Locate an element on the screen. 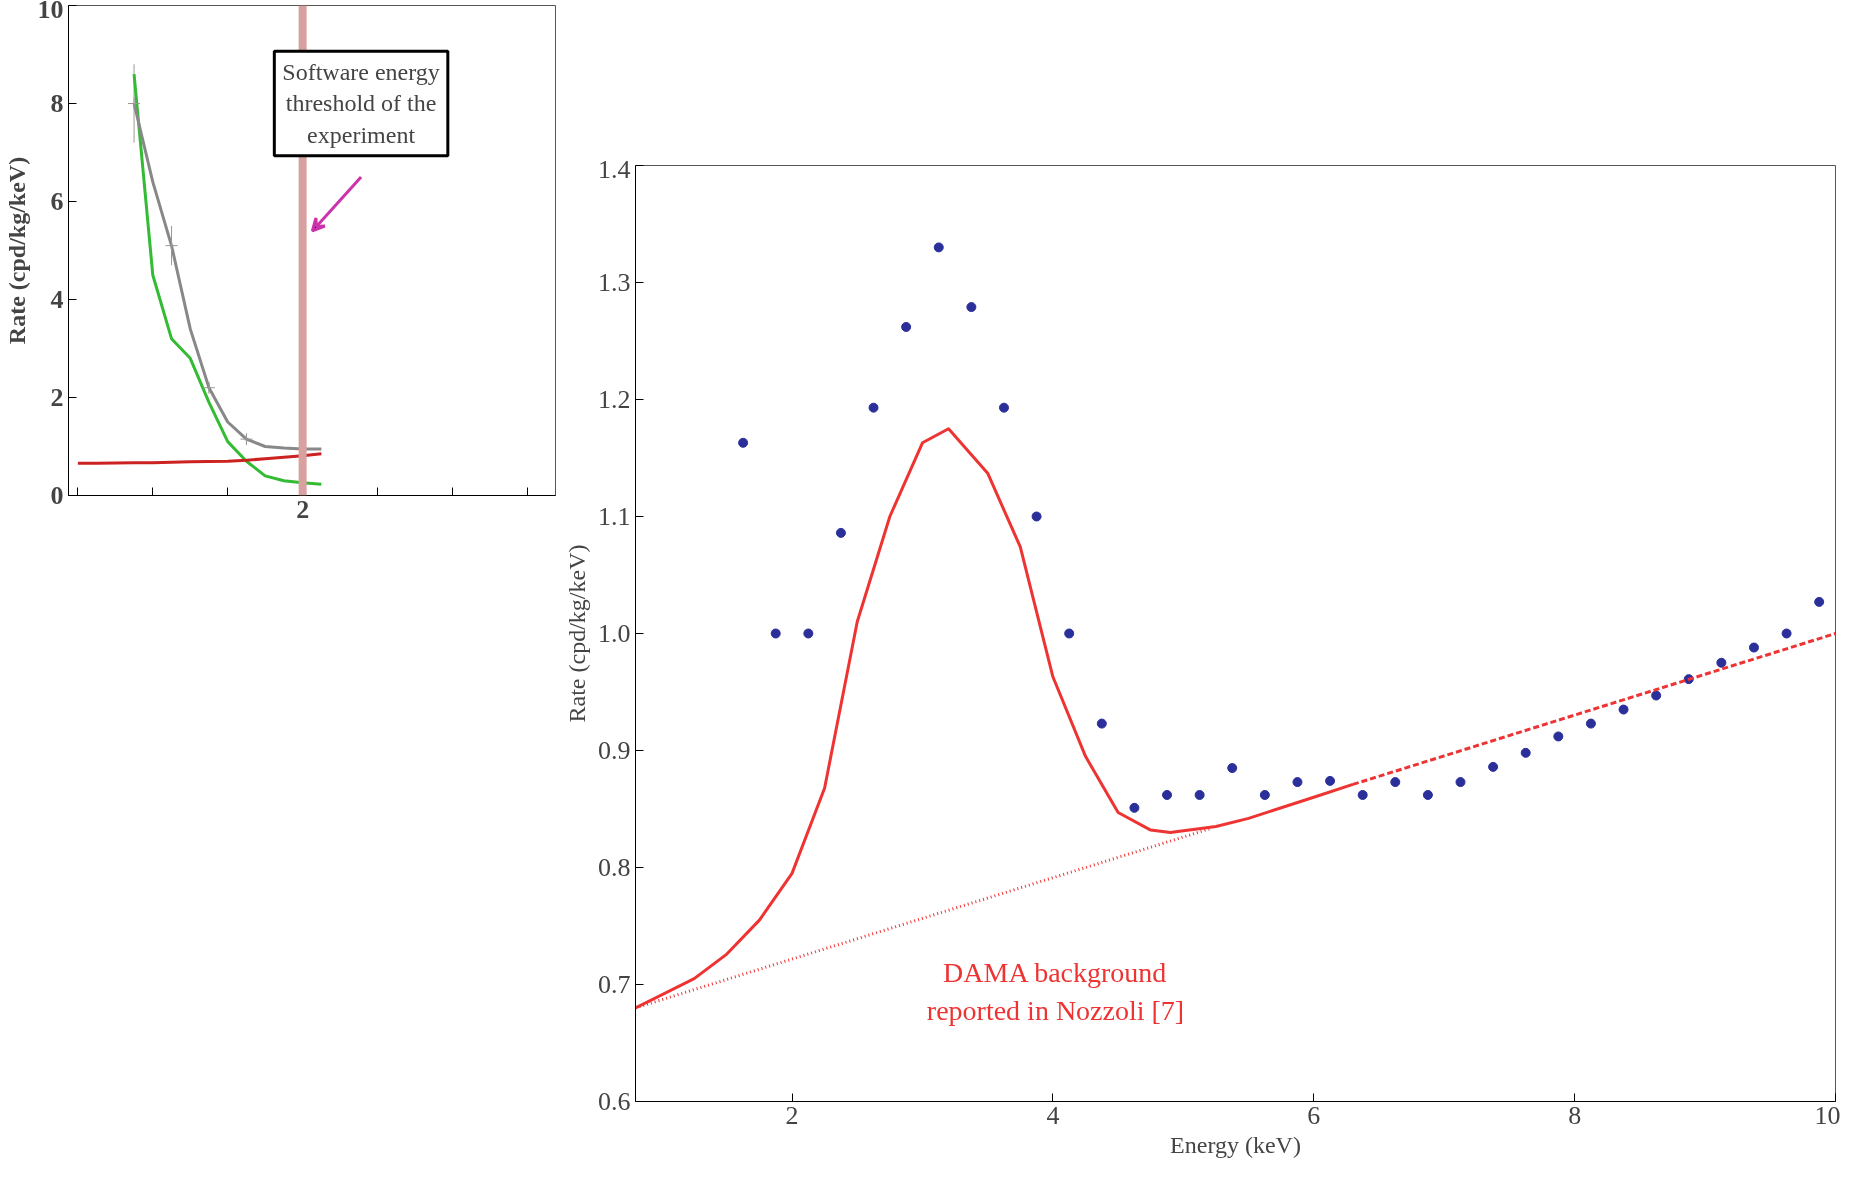  y-tick-label: 0 is located at coordinates (57, 495).